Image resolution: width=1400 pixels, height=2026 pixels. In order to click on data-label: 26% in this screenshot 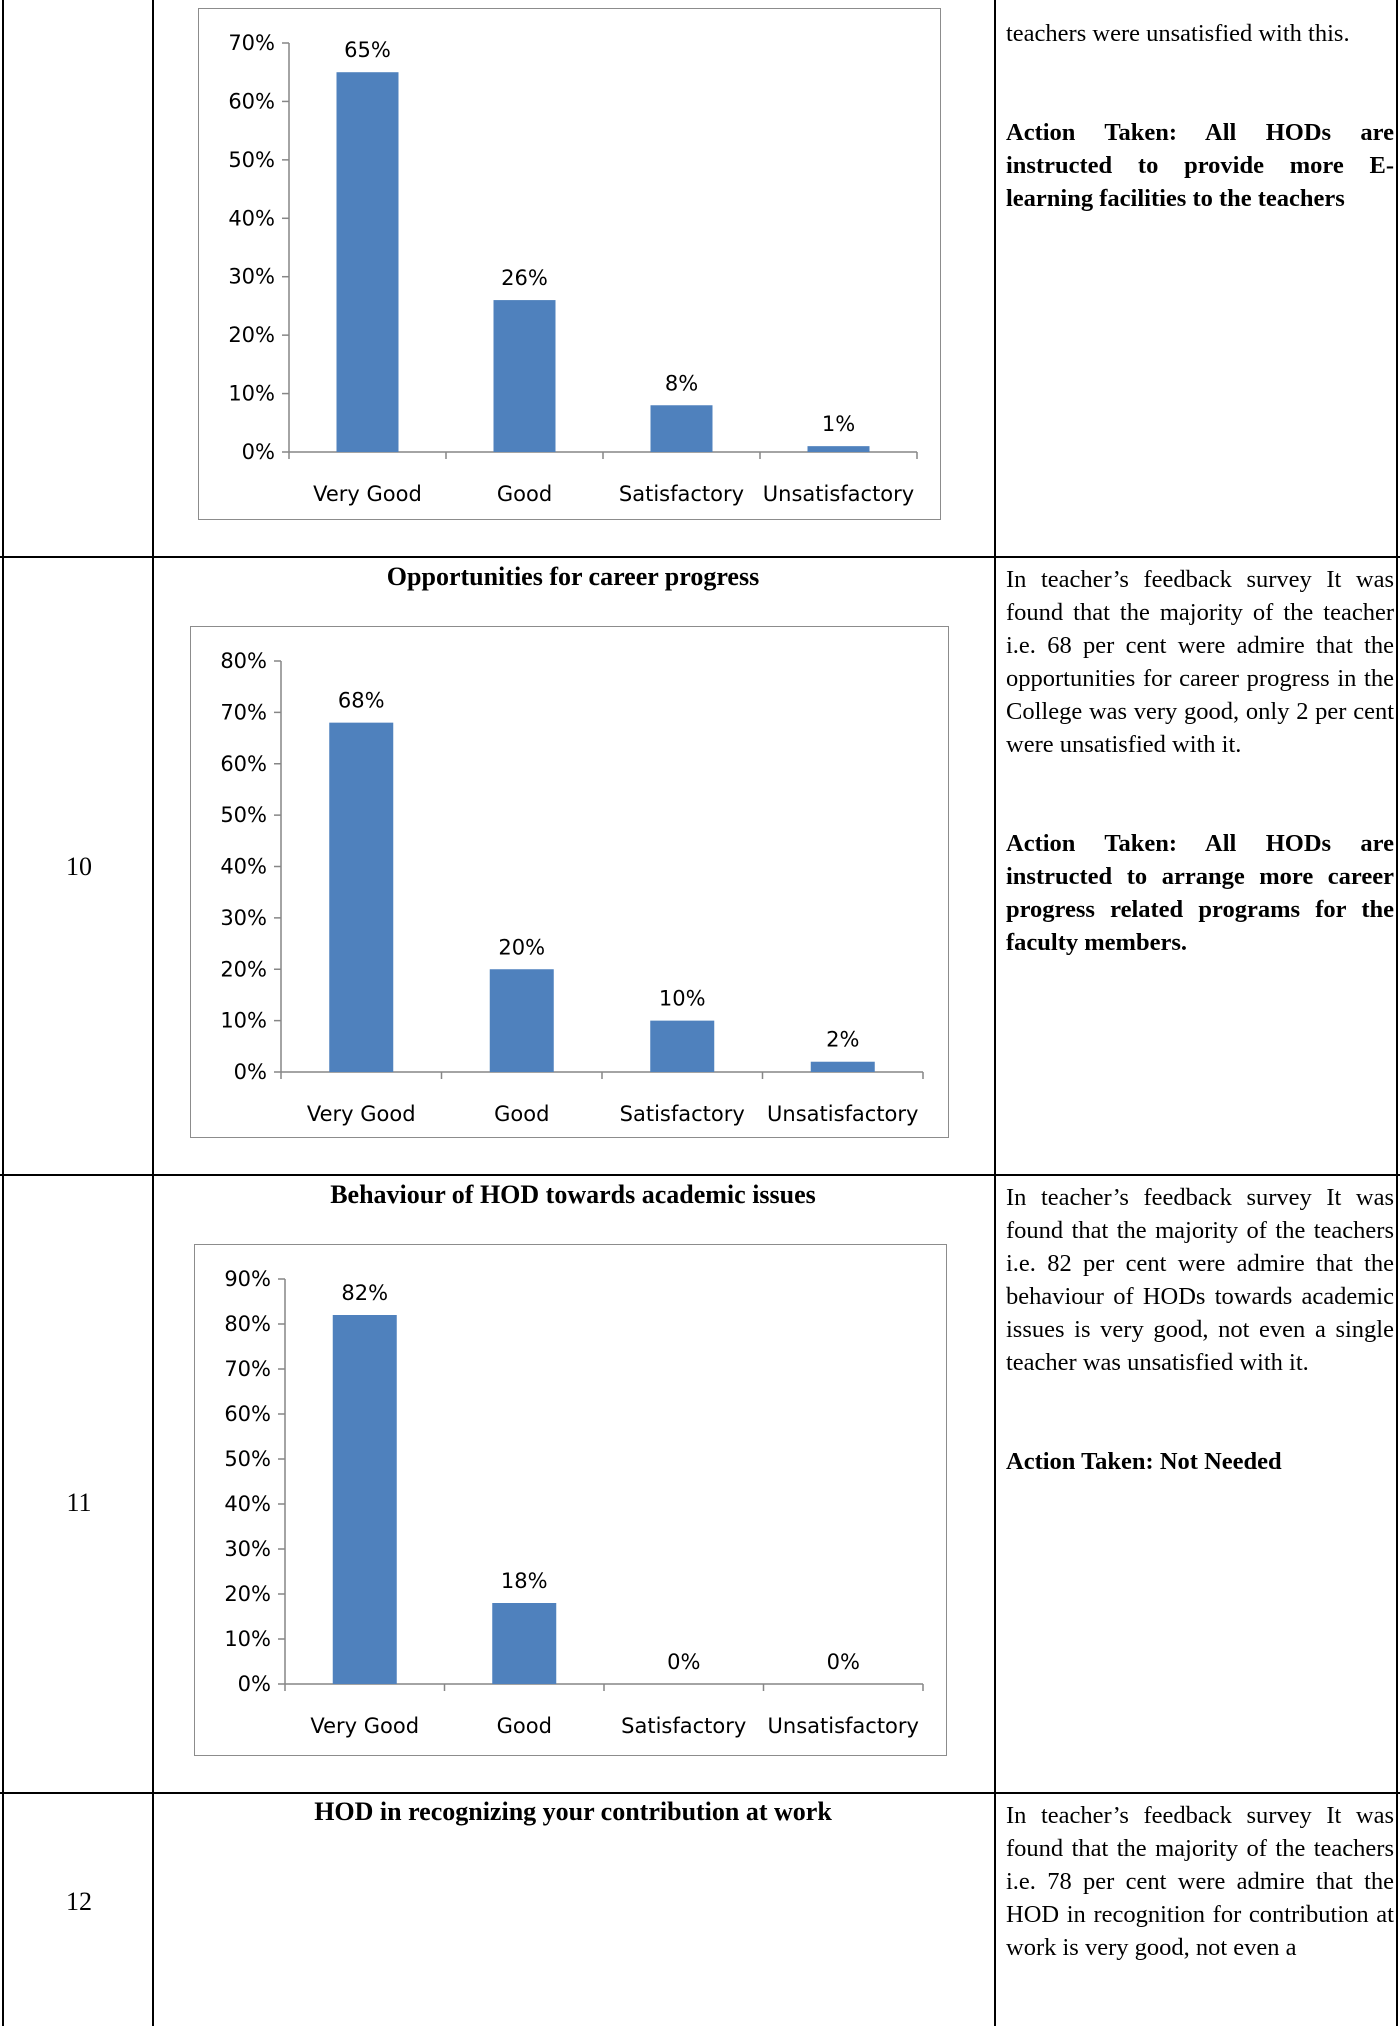, I will do `click(524, 278)`.